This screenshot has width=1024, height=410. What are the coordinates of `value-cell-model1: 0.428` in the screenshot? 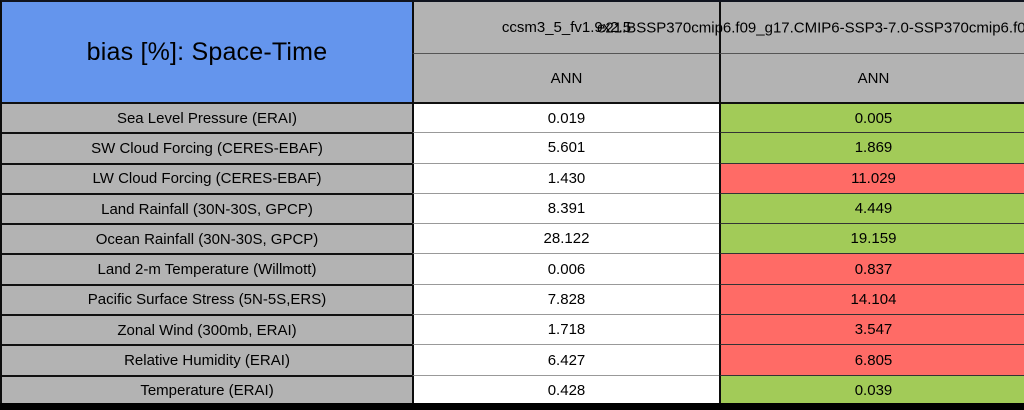 It's located at (565, 389).